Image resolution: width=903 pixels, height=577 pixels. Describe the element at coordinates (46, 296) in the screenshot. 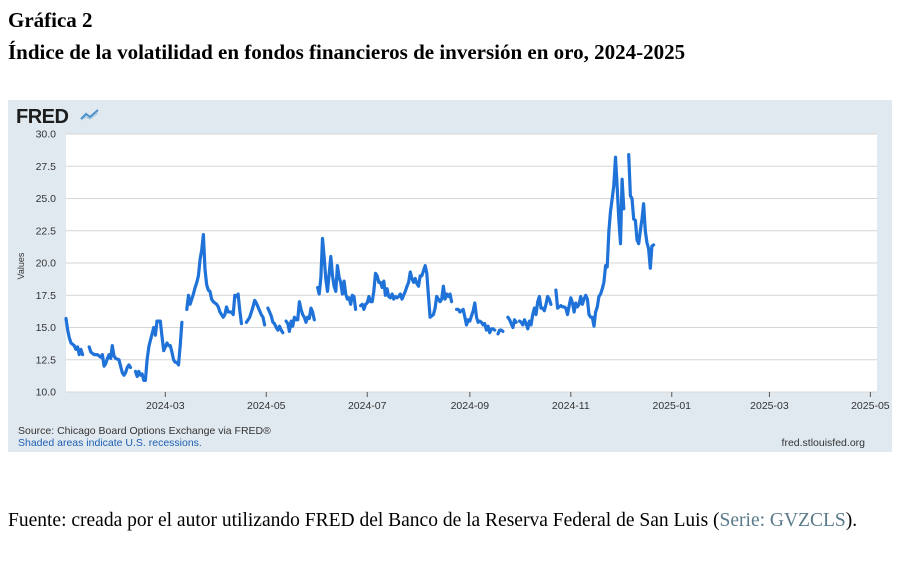

I see `y-tick-label: 17.5` at that location.